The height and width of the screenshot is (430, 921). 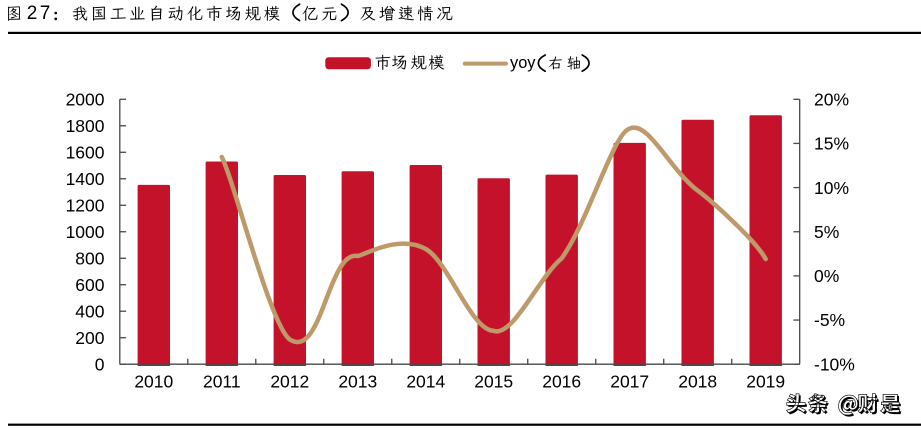 I want to click on svg-text: -5%, so click(x=829, y=320).